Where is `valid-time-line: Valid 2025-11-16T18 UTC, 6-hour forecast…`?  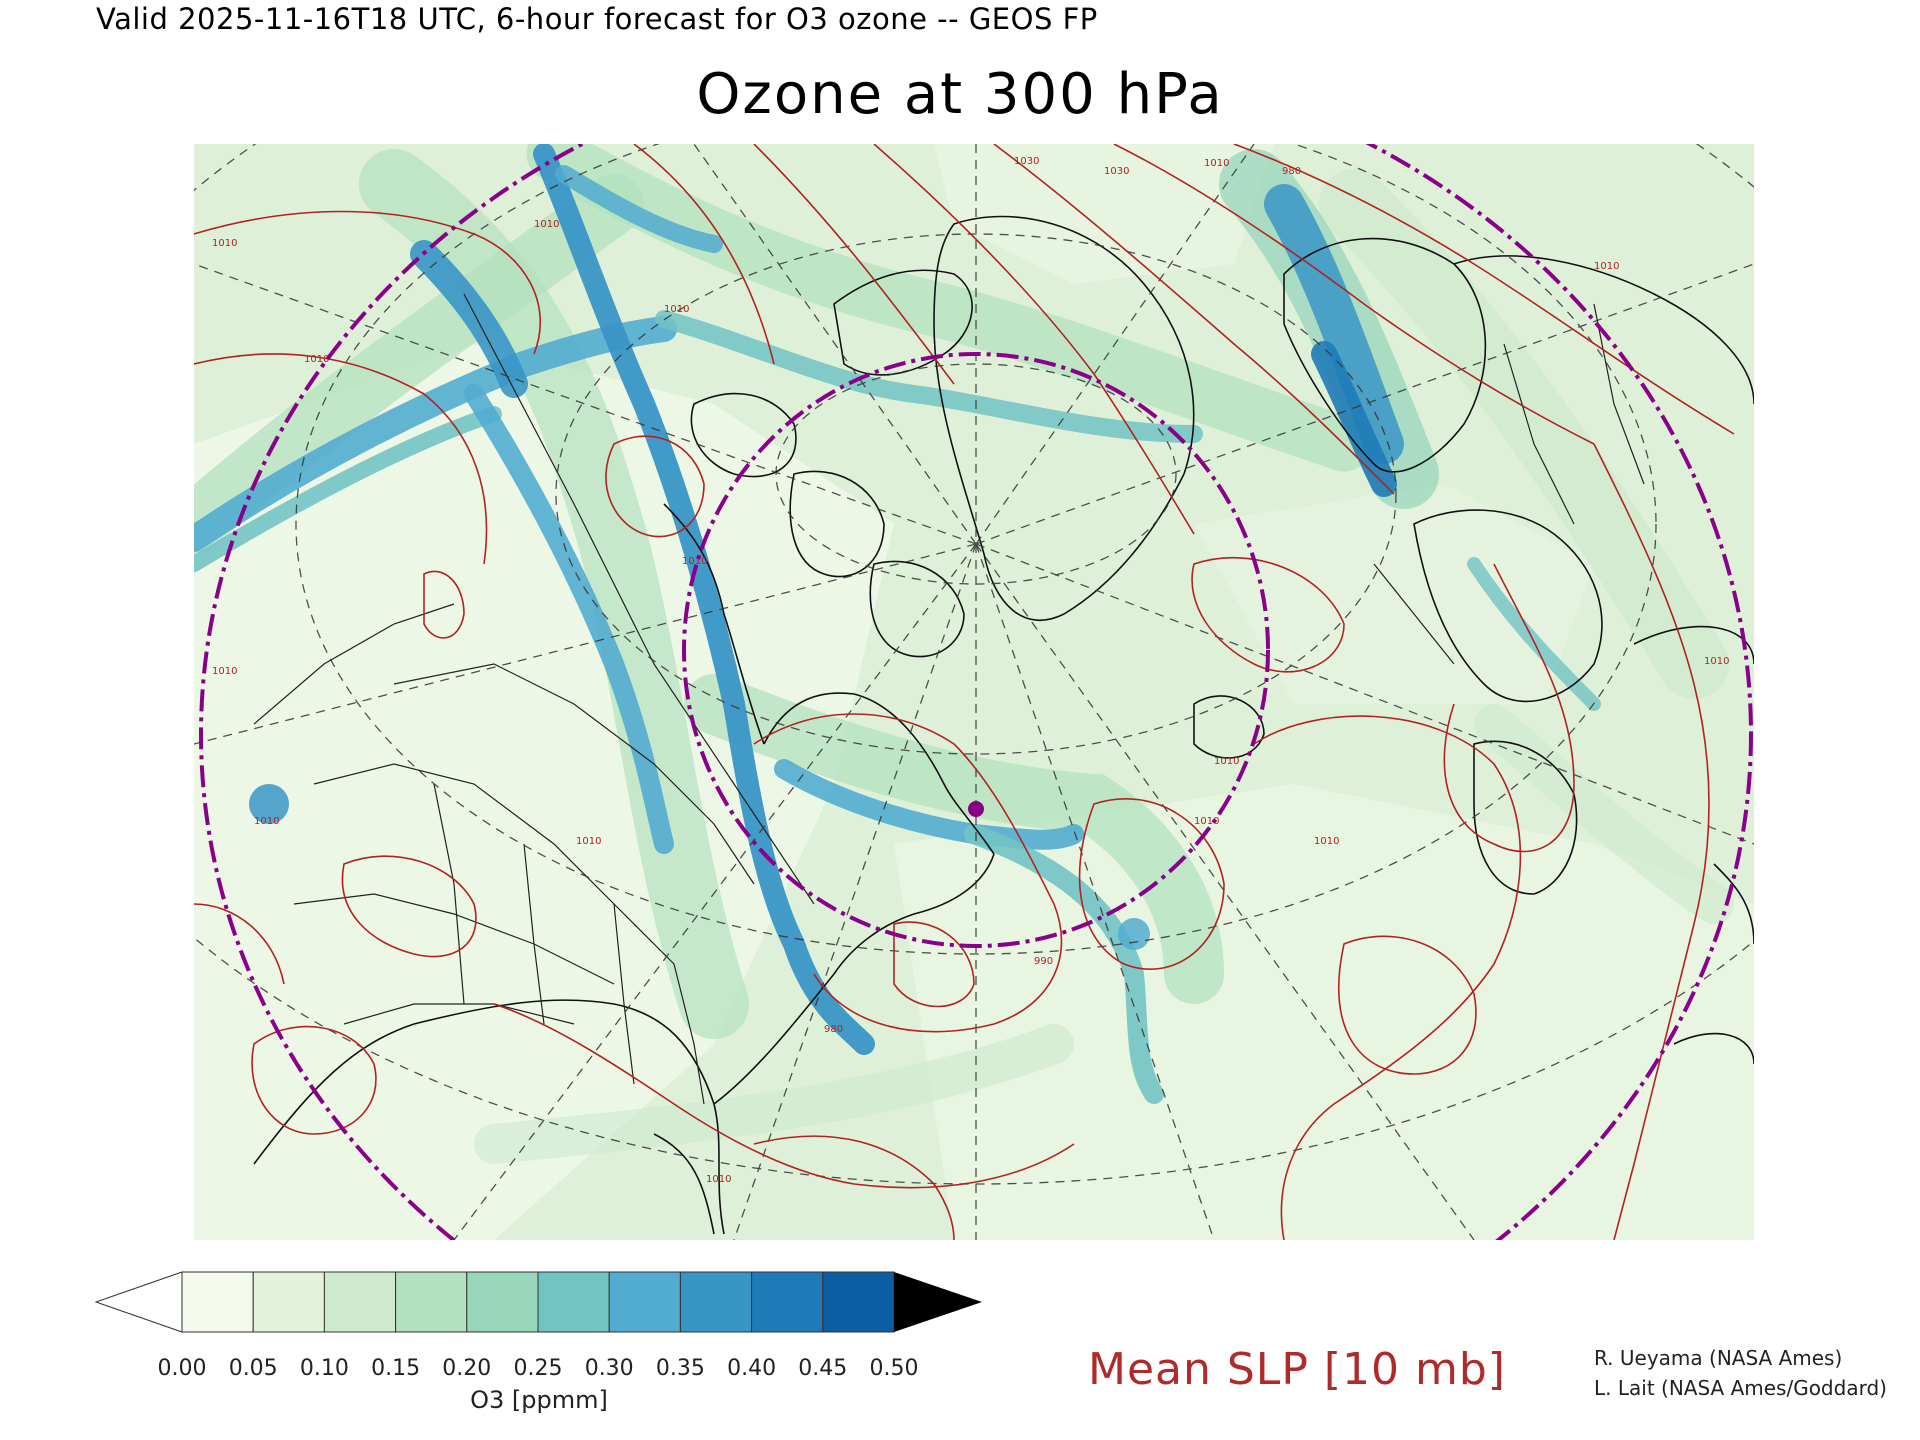 valid-time-line: Valid 2025-11-16T18 UTC, 6-hour forecast… is located at coordinates (597, 19).